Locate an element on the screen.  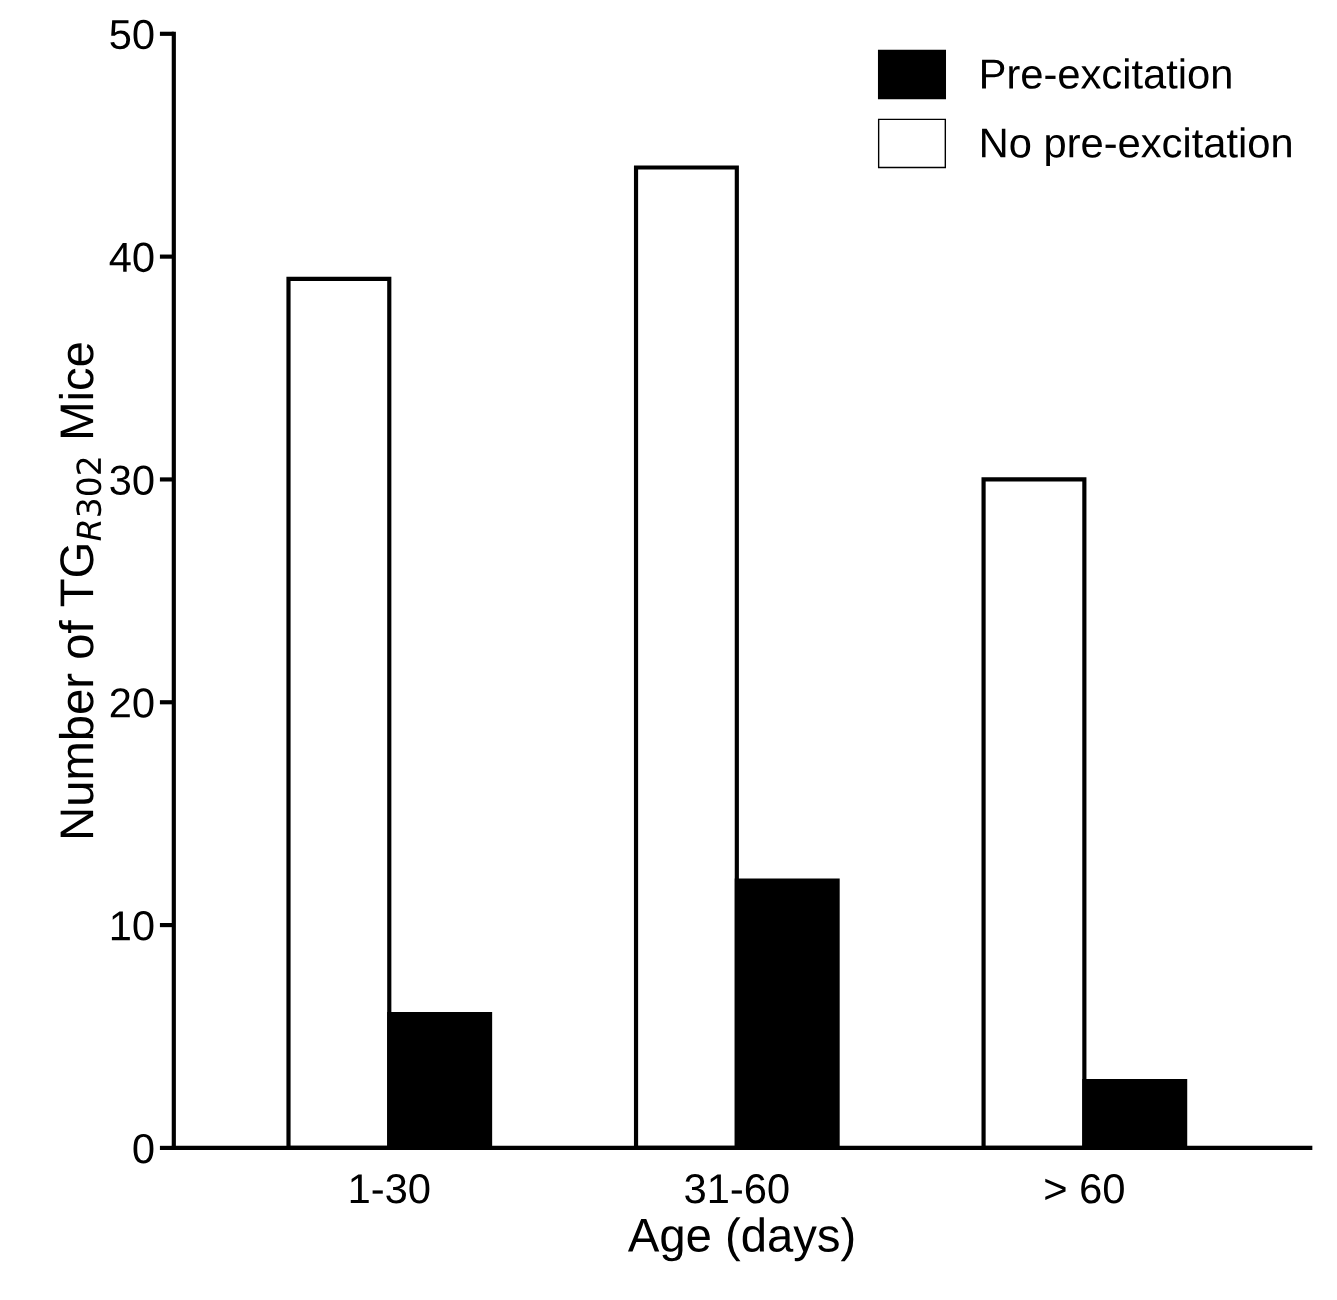
legend-label: Pre-excitation is located at coordinates (1106, 73).